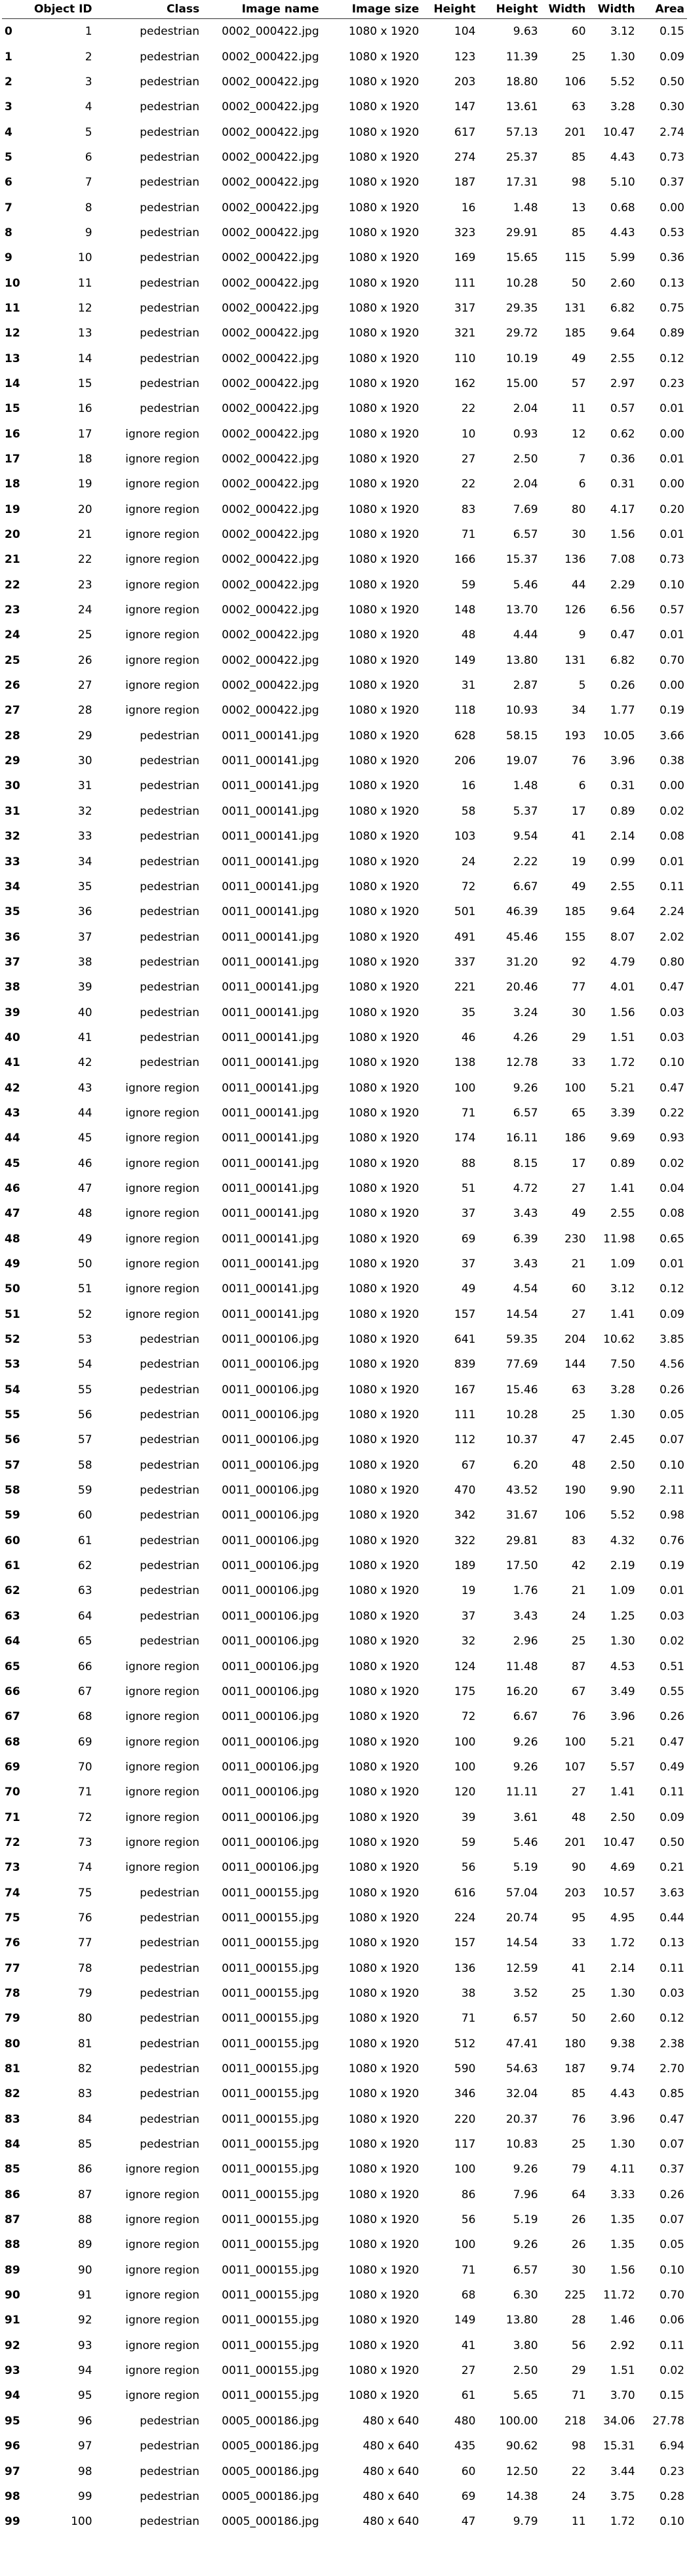  Describe the element at coordinates (578, 862) in the screenshot. I see `table-cell: 19` at that location.